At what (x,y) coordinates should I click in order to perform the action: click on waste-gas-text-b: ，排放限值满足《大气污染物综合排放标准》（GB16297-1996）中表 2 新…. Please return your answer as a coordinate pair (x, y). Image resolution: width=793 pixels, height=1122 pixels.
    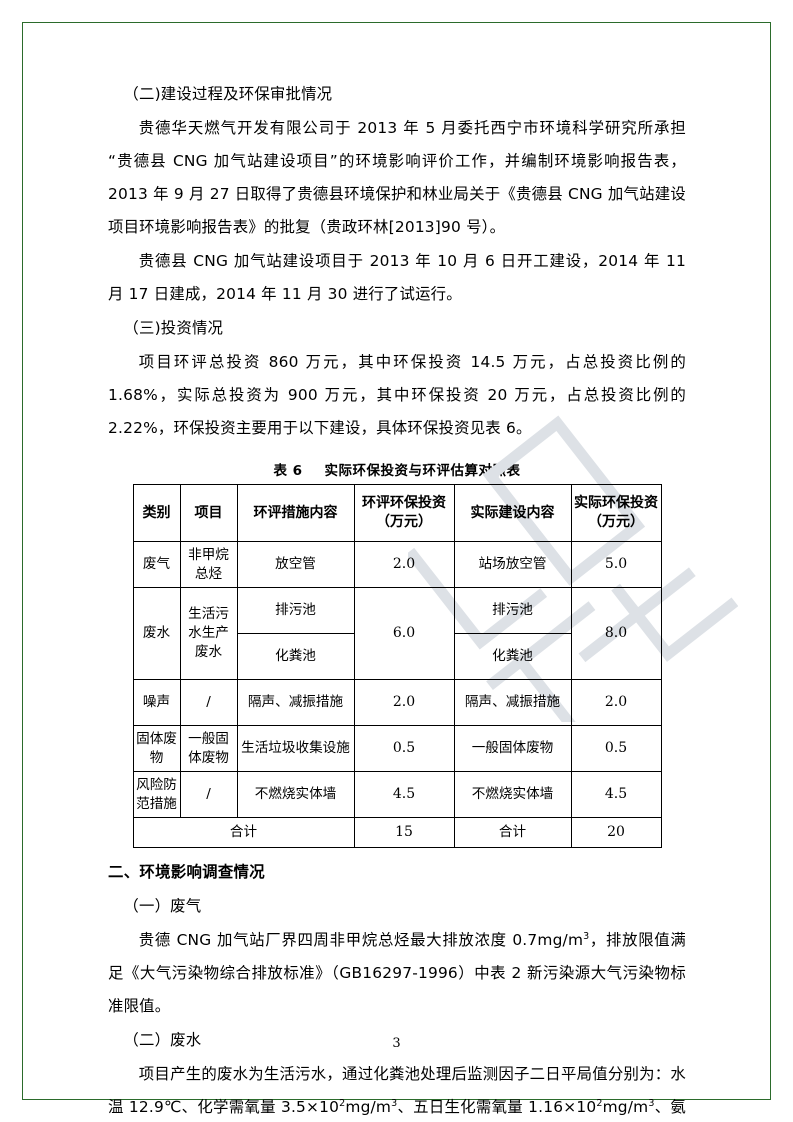
    Looking at the image, I should click on (397, 973).